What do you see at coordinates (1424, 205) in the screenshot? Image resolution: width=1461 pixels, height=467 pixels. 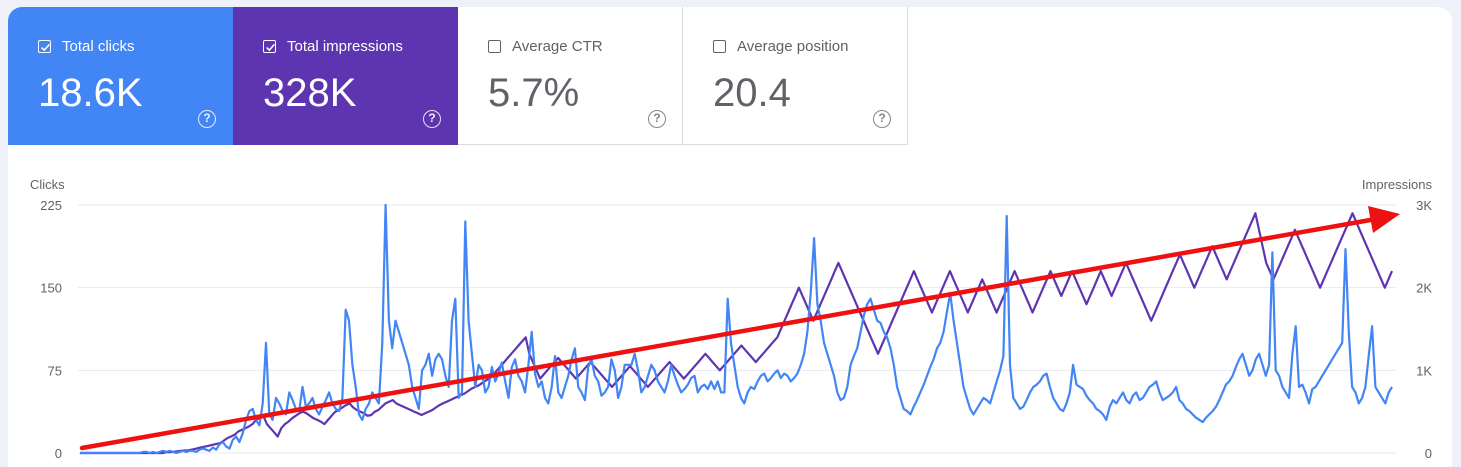 I see `y-right-tick-label: 3K` at bounding box center [1424, 205].